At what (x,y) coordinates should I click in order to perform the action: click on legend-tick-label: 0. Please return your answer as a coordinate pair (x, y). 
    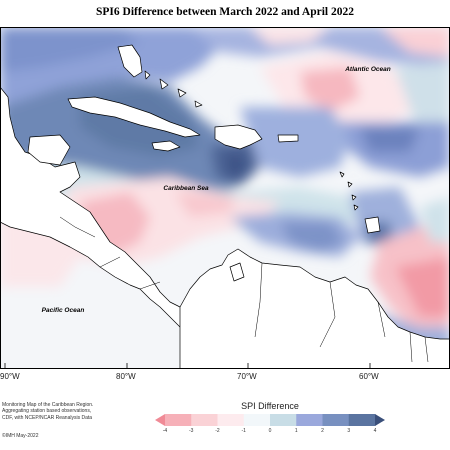
    Looking at the image, I should click on (270, 431).